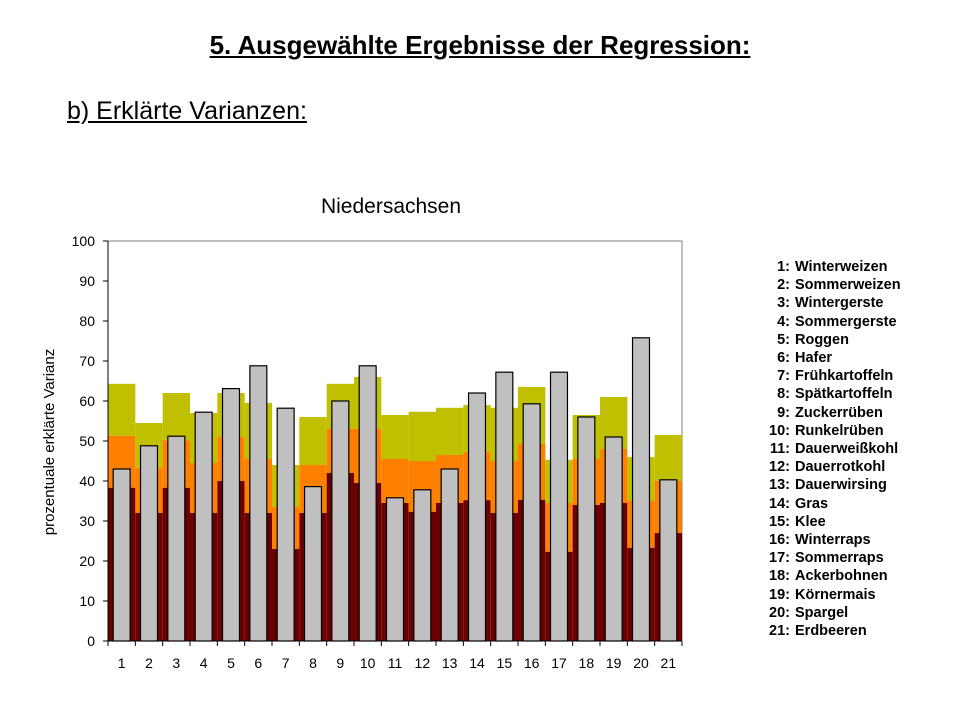 The image size is (960, 720). What do you see at coordinates (847, 449) in the screenshot?
I see `legend-item-label: Dauerweißkohl` at bounding box center [847, 449].